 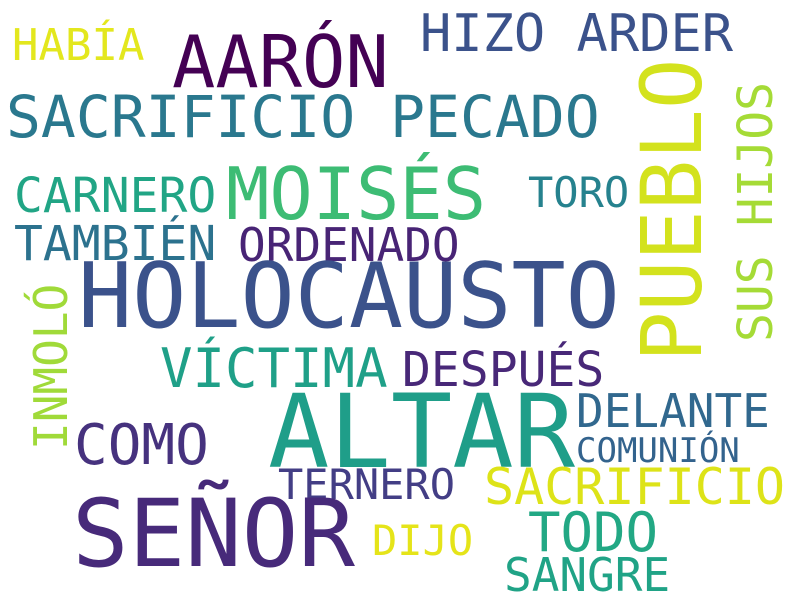 I want to click on word-victima: VÍCTIMA, so click(x=274, y=368).